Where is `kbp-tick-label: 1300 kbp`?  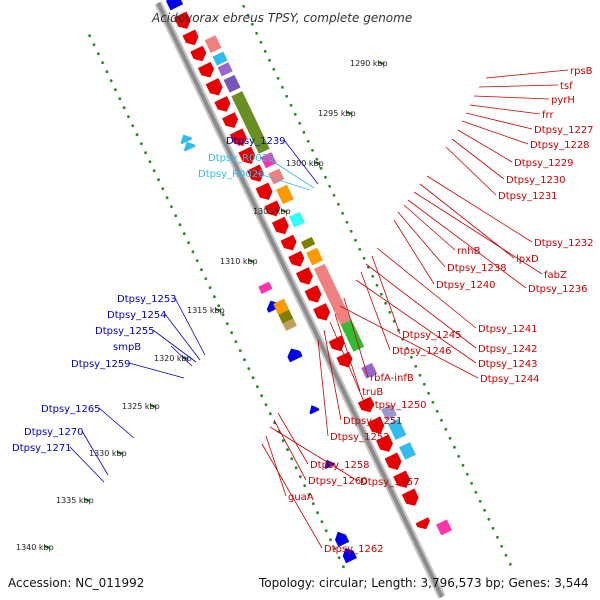 kbp-tick-label: 1300 kbp is located at coordinates (305, 163).